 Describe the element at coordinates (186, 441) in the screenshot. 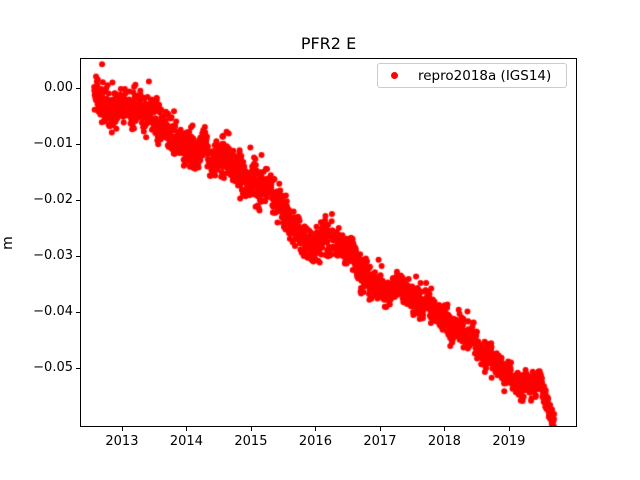

I see `x-tick-label: 2014` at that location.